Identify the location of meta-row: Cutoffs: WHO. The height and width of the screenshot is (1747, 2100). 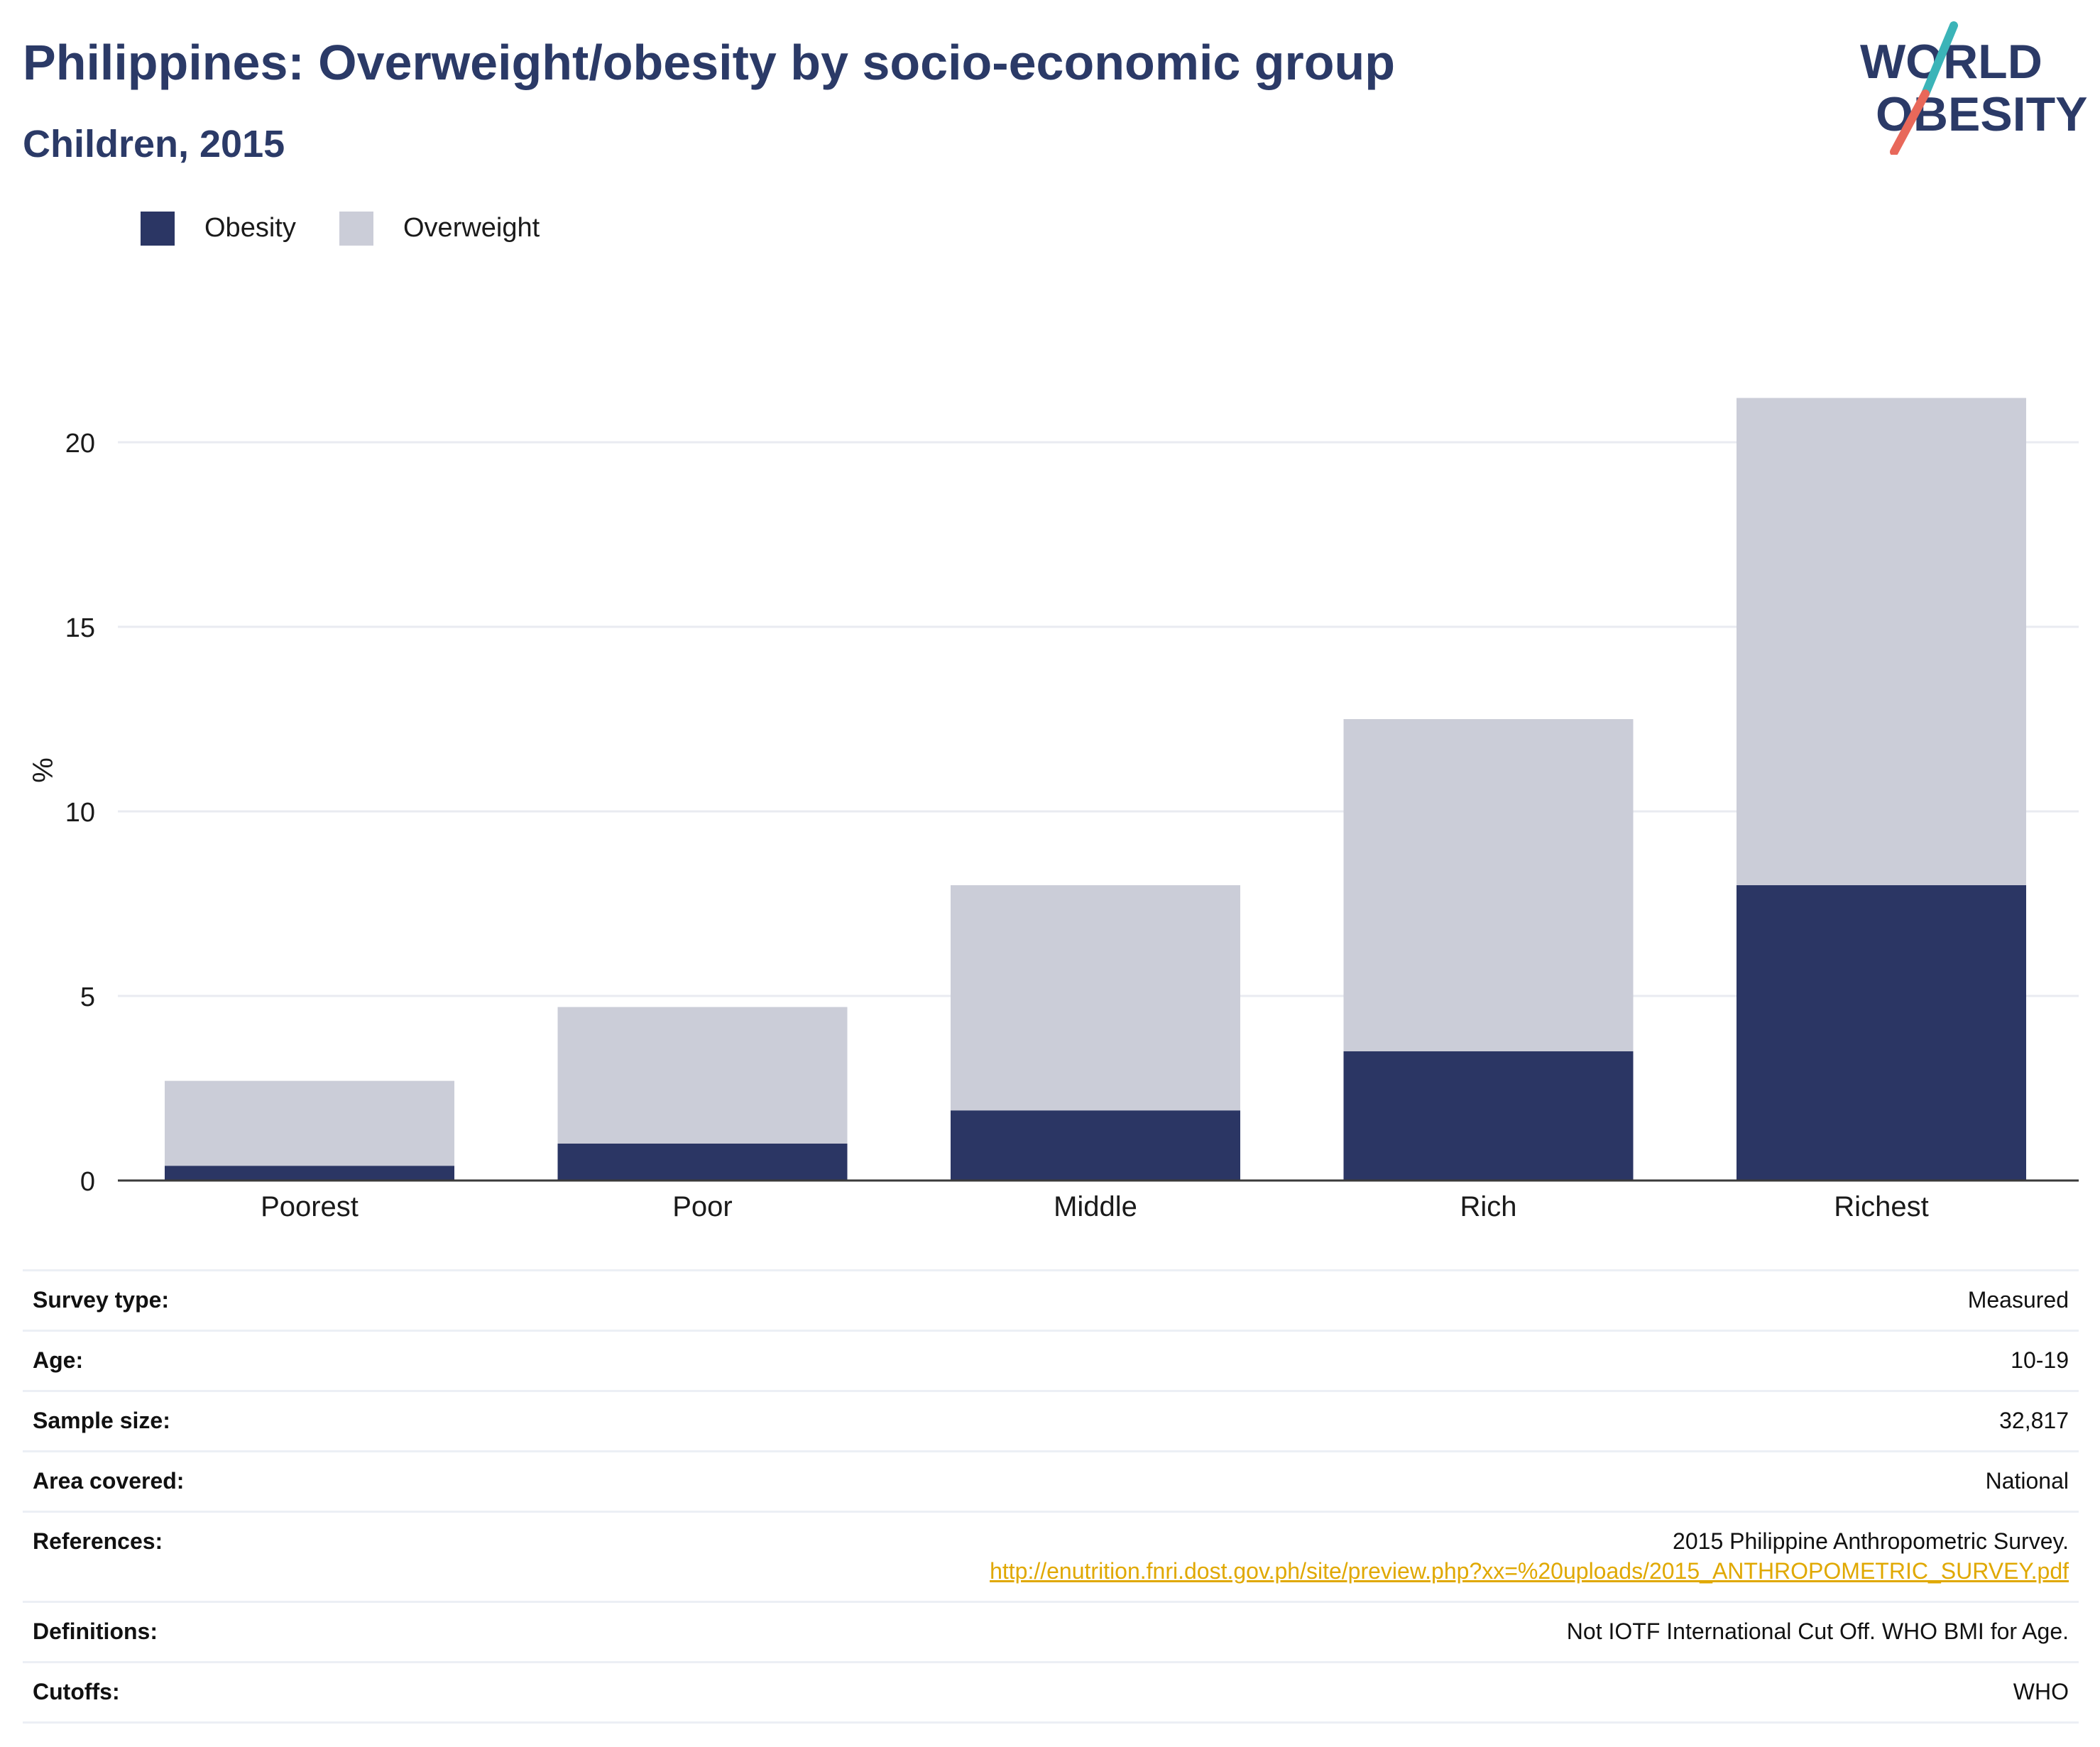
(1051, 1692).